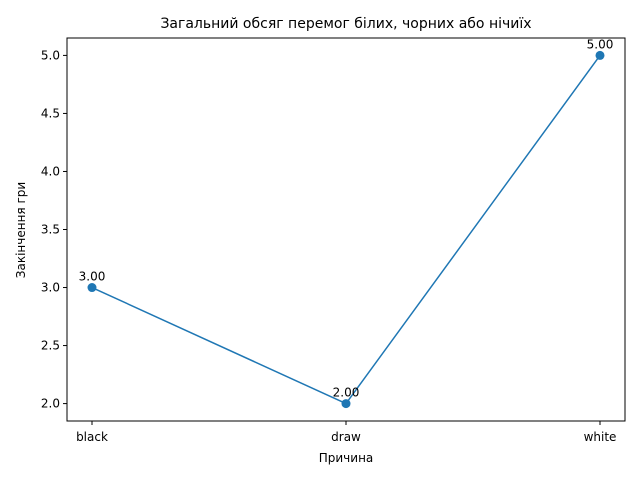  I want to click on y-axis-label: Закінчення гри, so click(21, 230).